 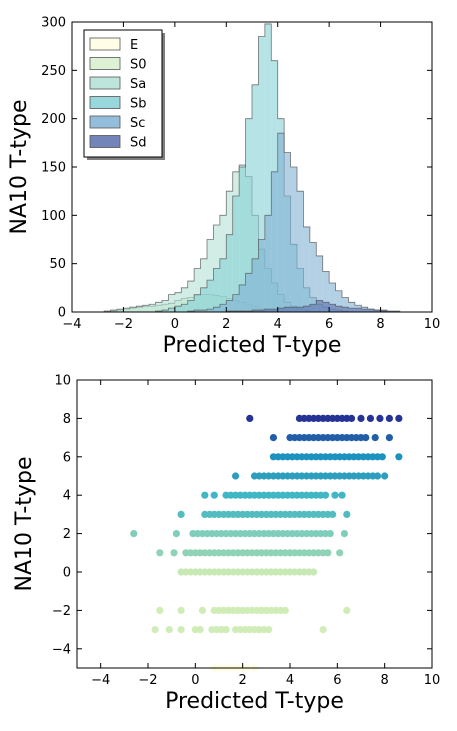 I want to click on legend-label: Sd, so click(x=138, y=143).